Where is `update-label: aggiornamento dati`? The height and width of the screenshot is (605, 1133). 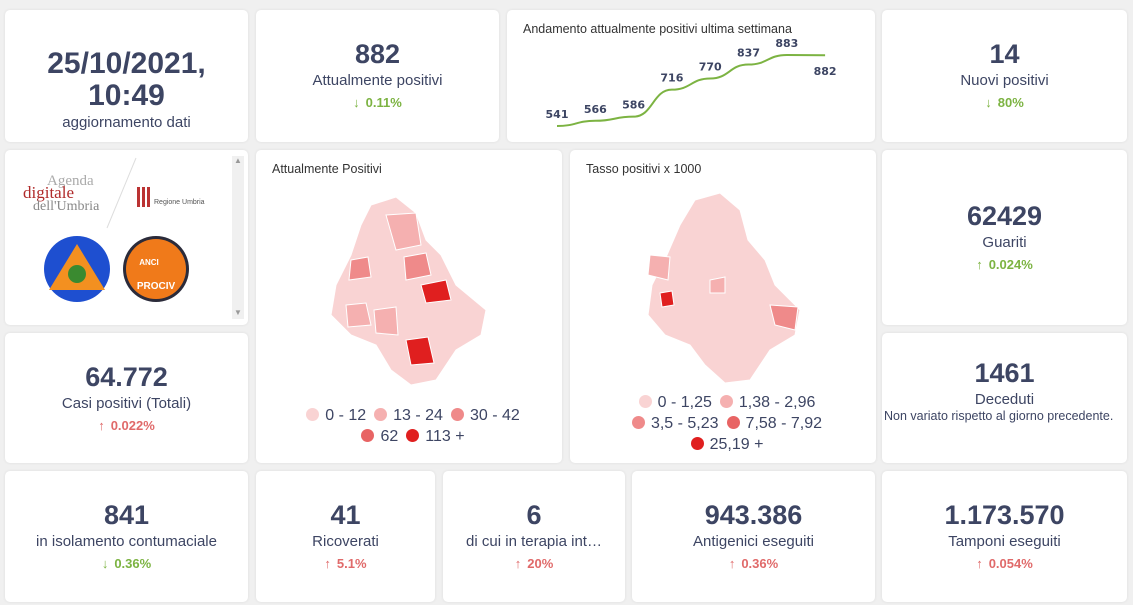
update-label: aggiornamento dati is located at coordinates (126, 122).